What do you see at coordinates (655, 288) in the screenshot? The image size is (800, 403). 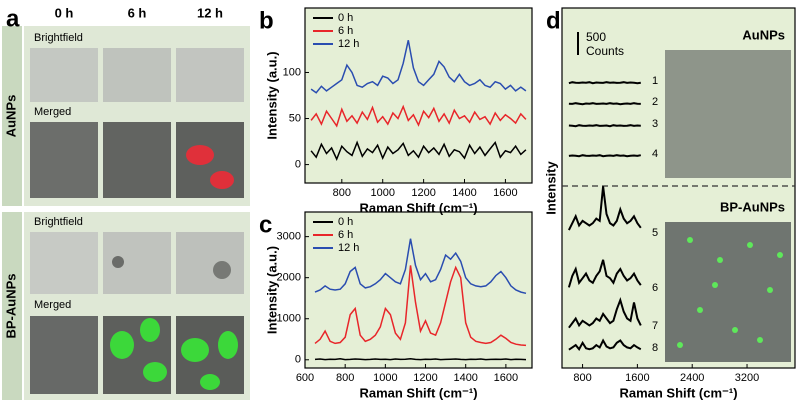 I see `spectrum-label: 6` at bounding box center [655, 288].